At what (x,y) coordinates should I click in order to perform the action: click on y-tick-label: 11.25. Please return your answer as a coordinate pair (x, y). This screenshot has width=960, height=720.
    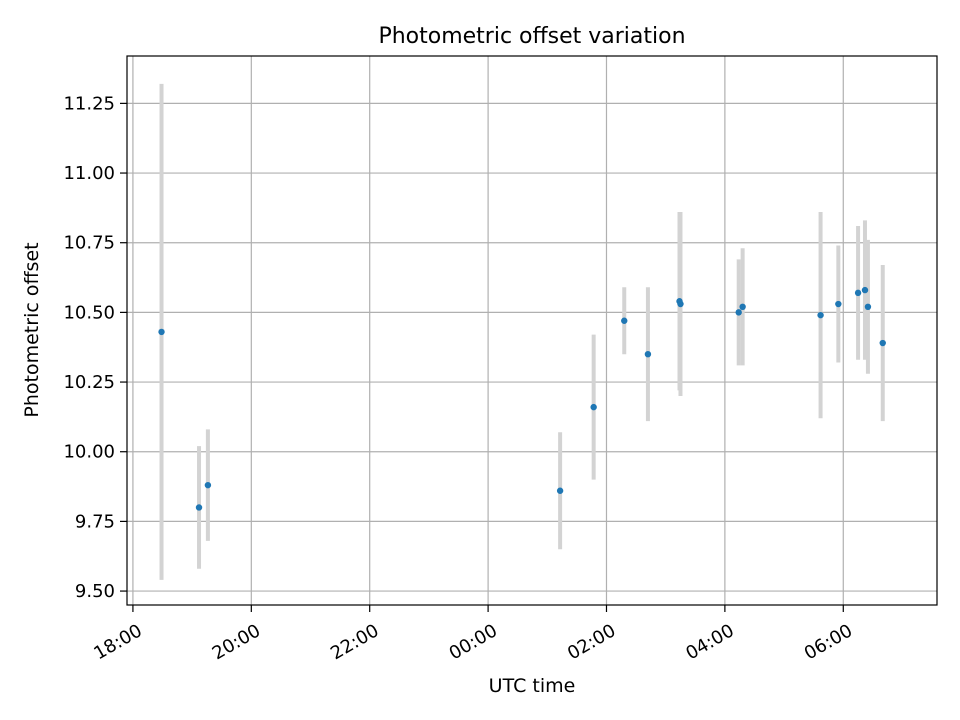
    Looking at the image, I should click on (89, 103).